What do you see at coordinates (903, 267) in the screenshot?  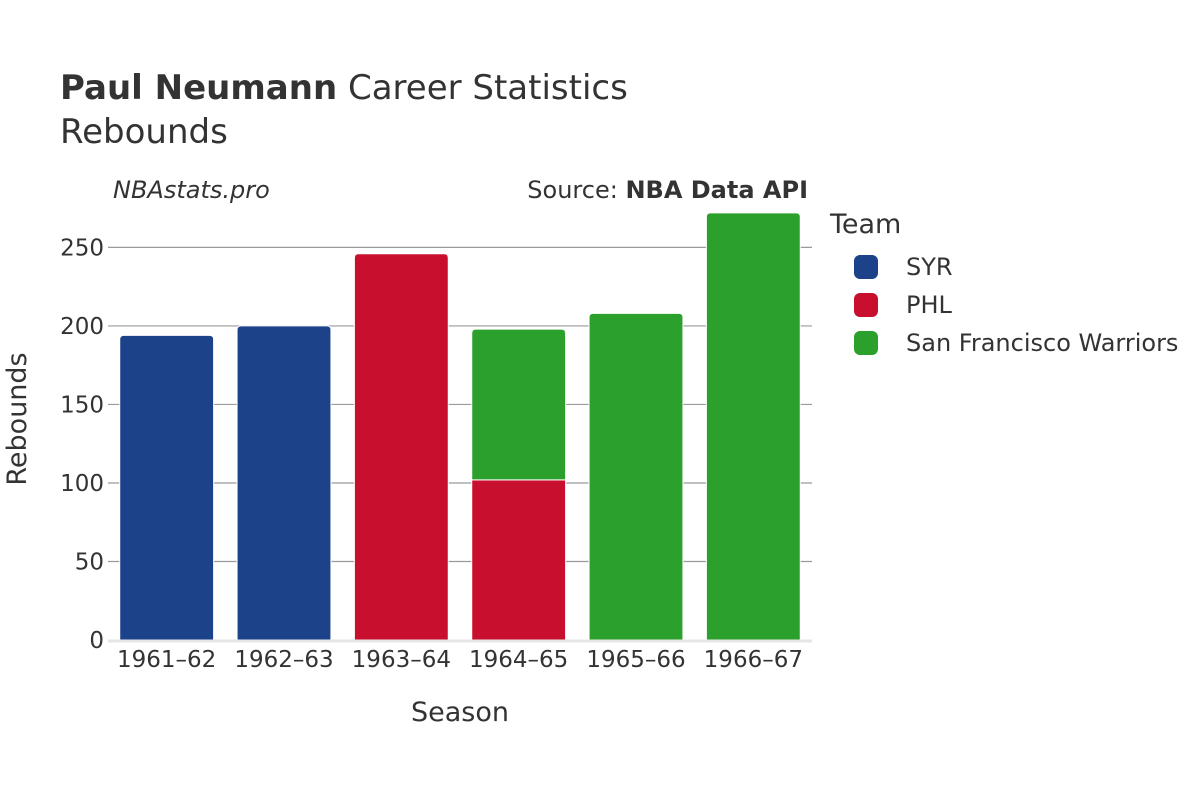 I see `legend-item-syr: SYR` at bounding box center [903, 267].